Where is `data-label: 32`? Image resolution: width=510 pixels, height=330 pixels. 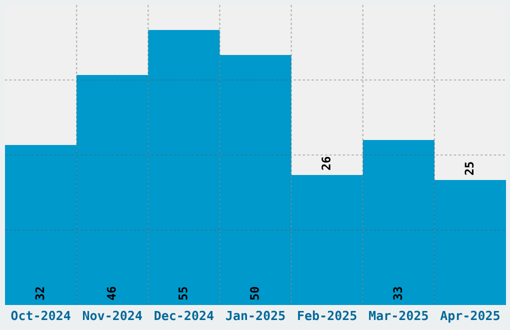 data-label: 32 is located at coordinates (39, 293).